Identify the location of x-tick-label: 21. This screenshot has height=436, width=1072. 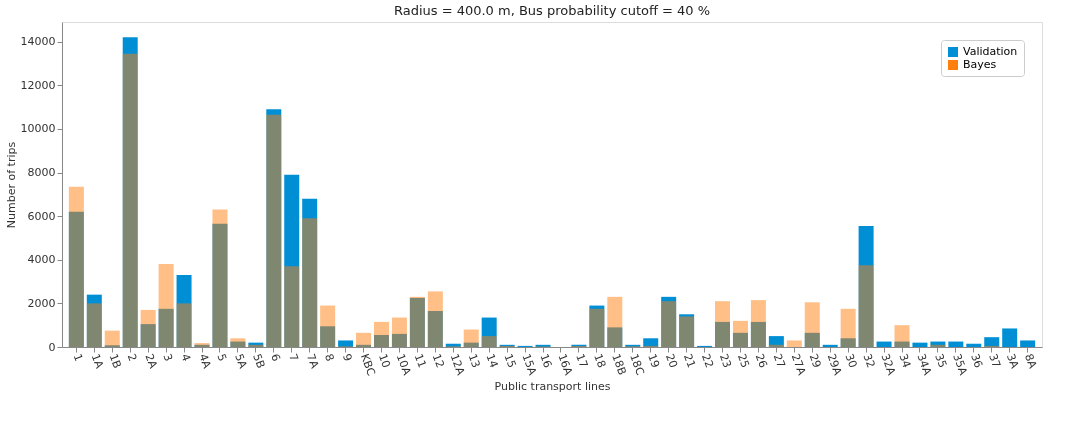
(689, 361).